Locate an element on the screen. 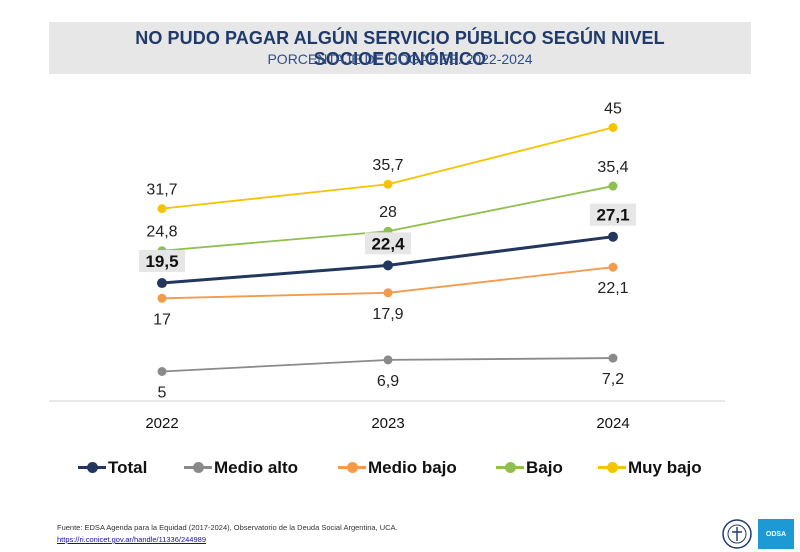  data-label-medio-bajo: 17 is located at coordinates (162, 319).